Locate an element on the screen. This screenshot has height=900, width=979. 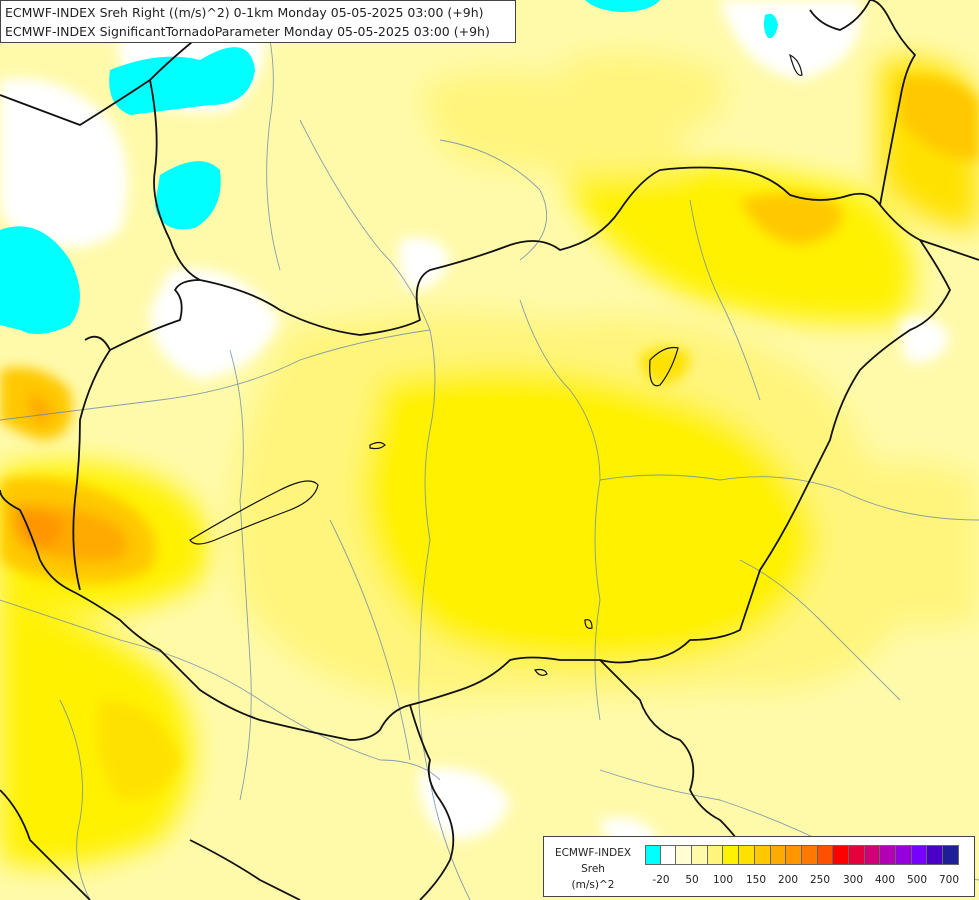
legend-variable: Sreh is located at coordinates (593, 869).